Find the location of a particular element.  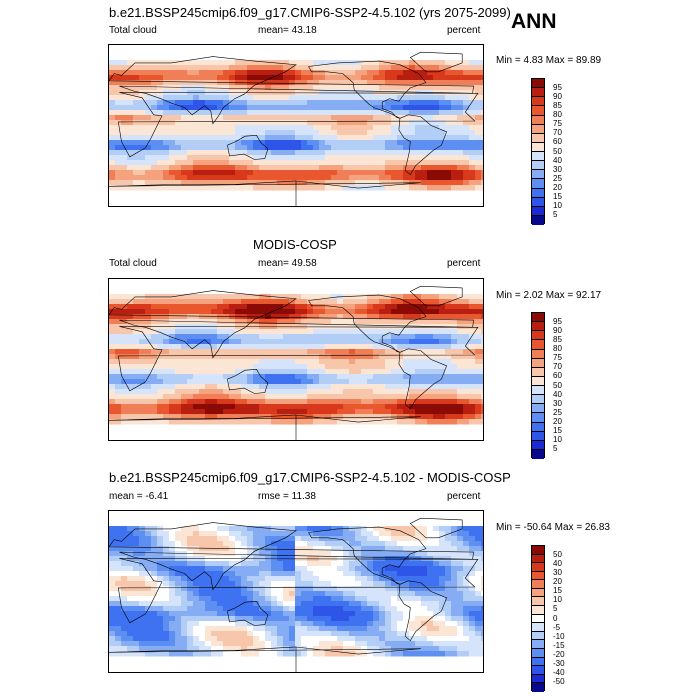

colorbar-segment is located at coordinates (538, 400).